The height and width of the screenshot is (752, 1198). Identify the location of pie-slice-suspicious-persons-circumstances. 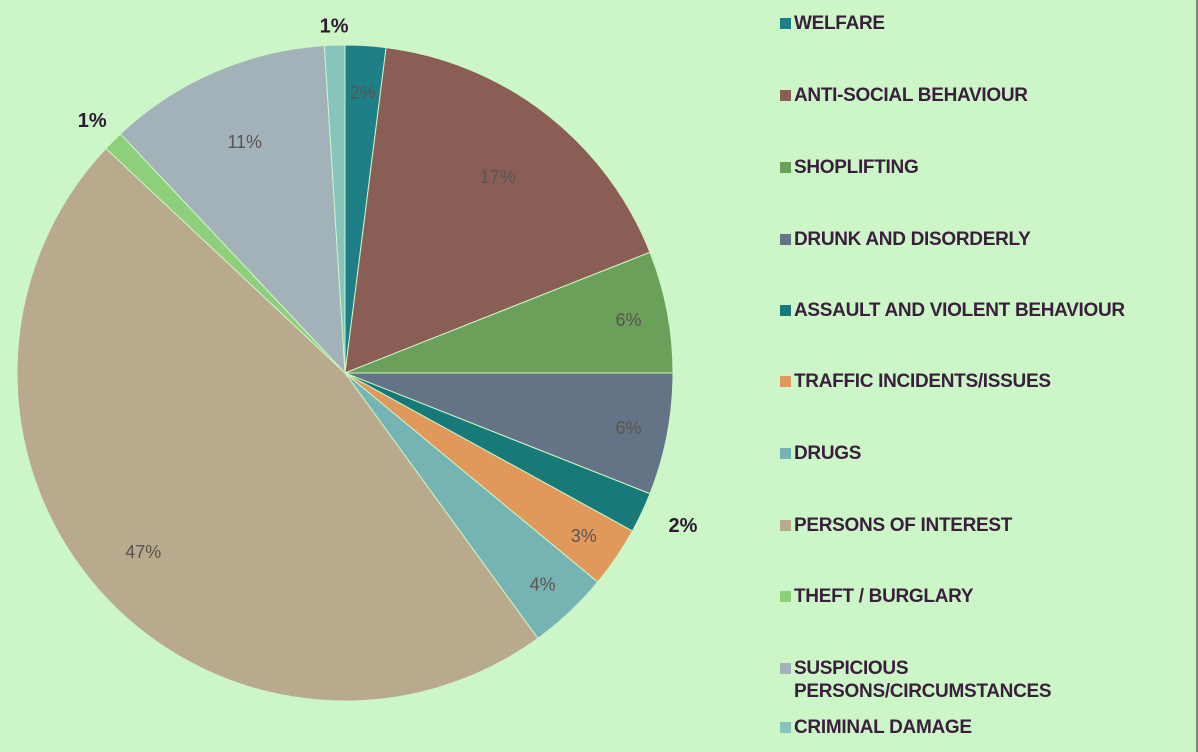
(232, 210).